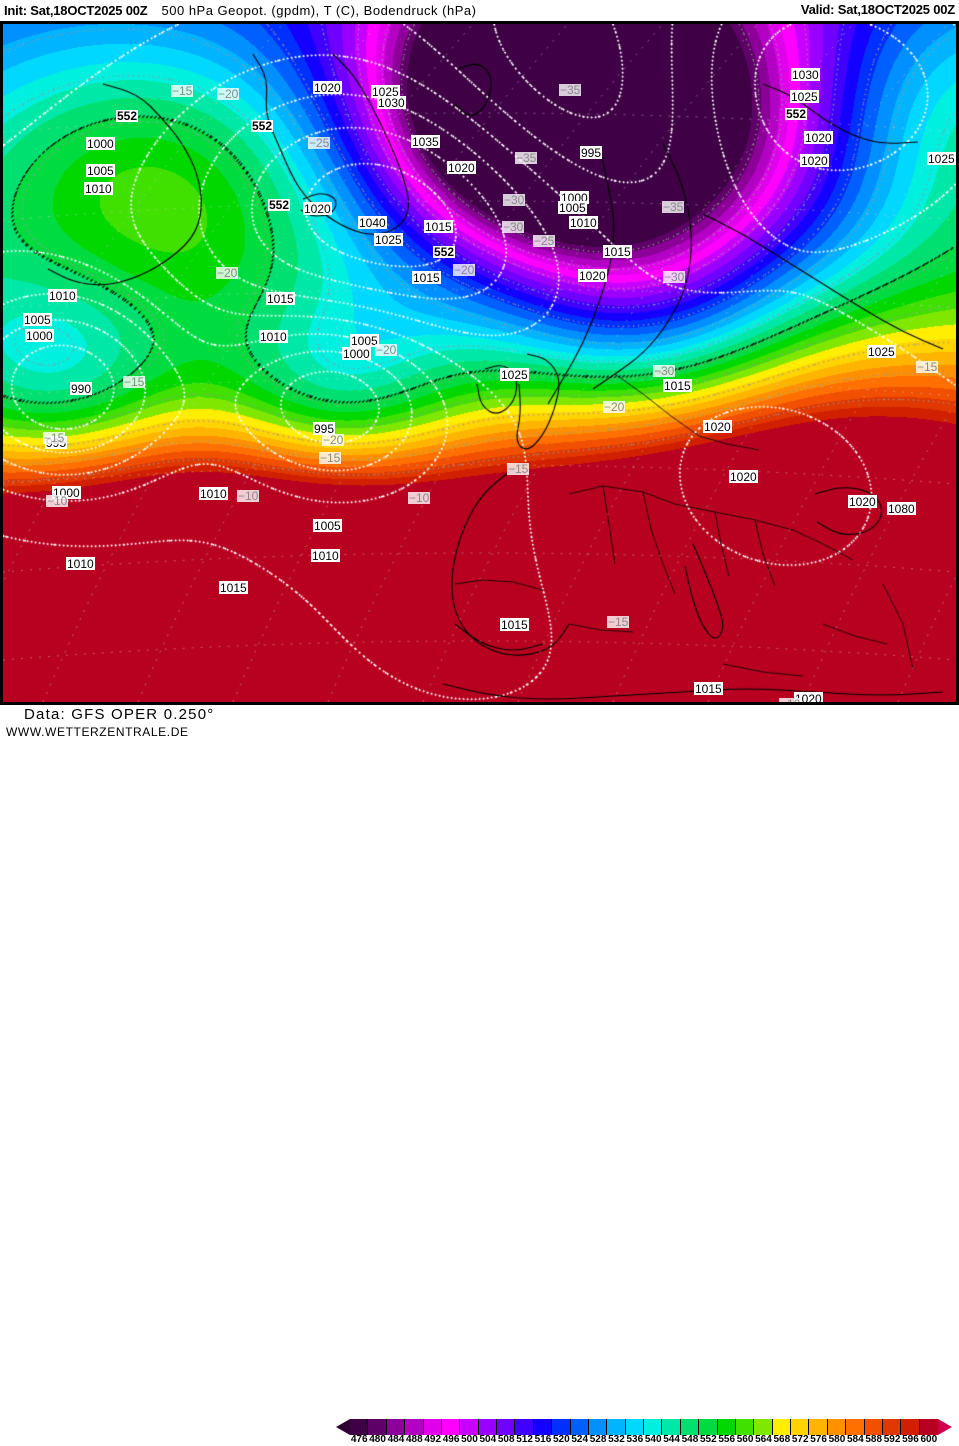 This screenshot has width=959, height=1446. What do you see at coordinates (433, 1439) in the screenshot?
I see `colorbar-tick-label: 492` at bounding box center [433, 1439].